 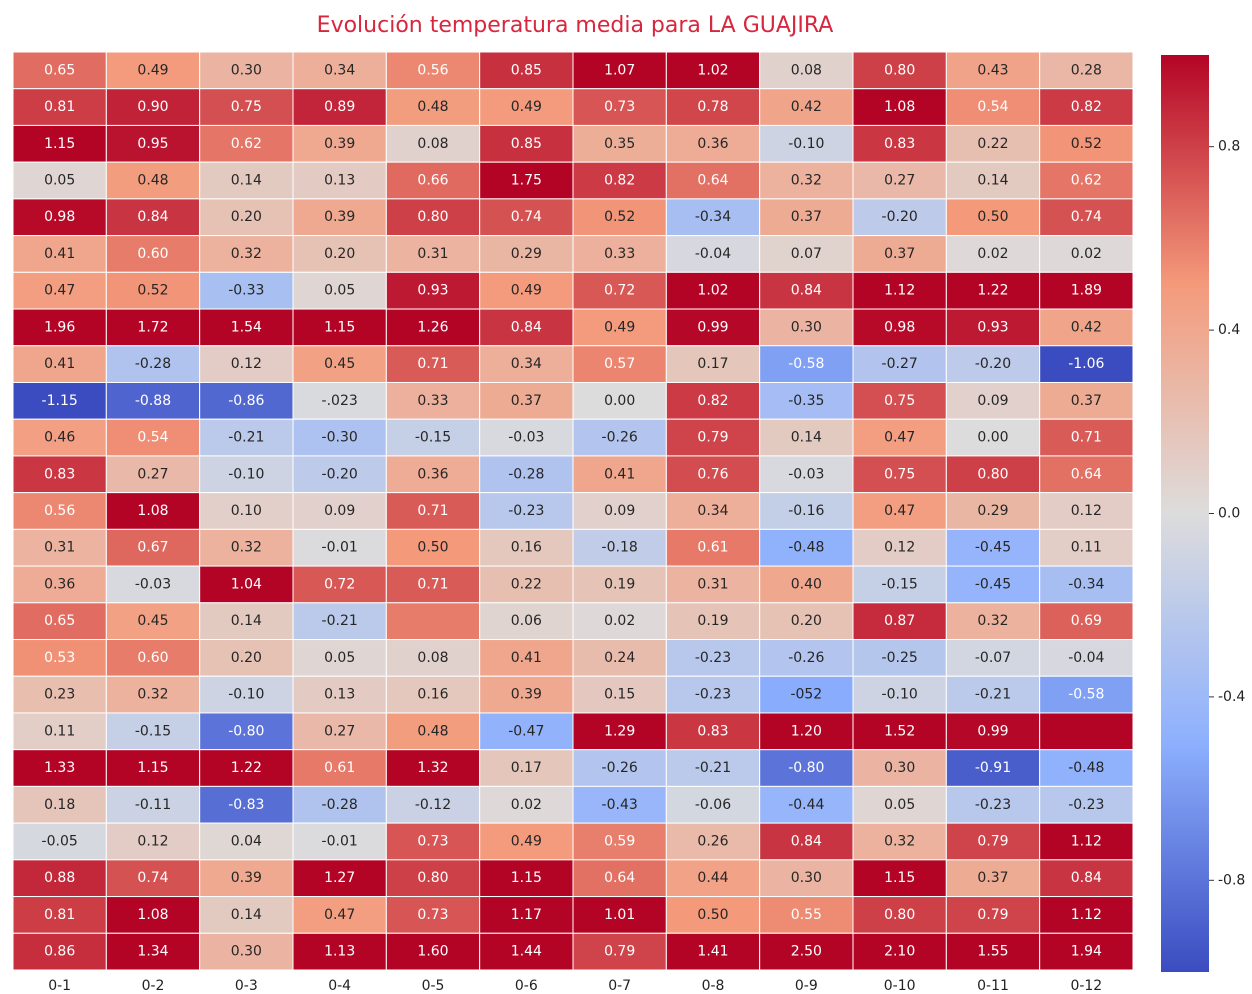 What do you see at coordinates (1086, 70) in the screenshot?
I see `cell-label: 0.28` at bounding box center [1086, 70].